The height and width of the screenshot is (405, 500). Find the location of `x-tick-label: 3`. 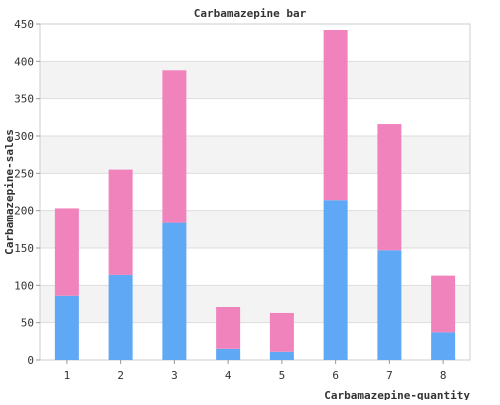

x-tick-label: 3 is located at coordinates (174, 375).